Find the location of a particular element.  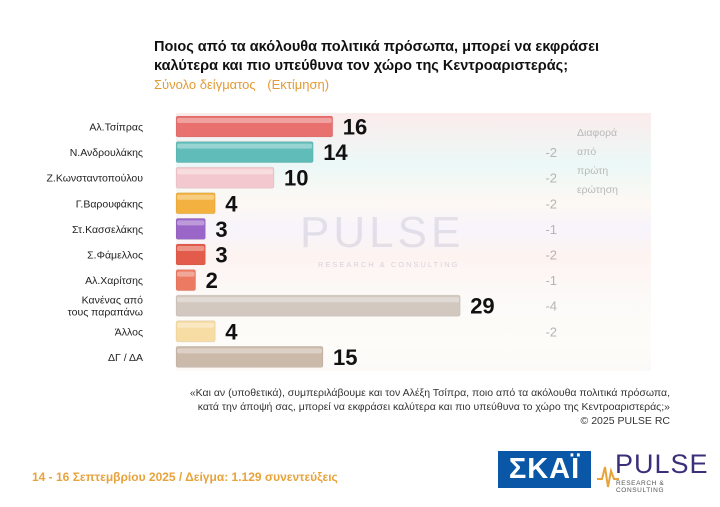

category-label: Άλλος is located at coordinates (129, 332).